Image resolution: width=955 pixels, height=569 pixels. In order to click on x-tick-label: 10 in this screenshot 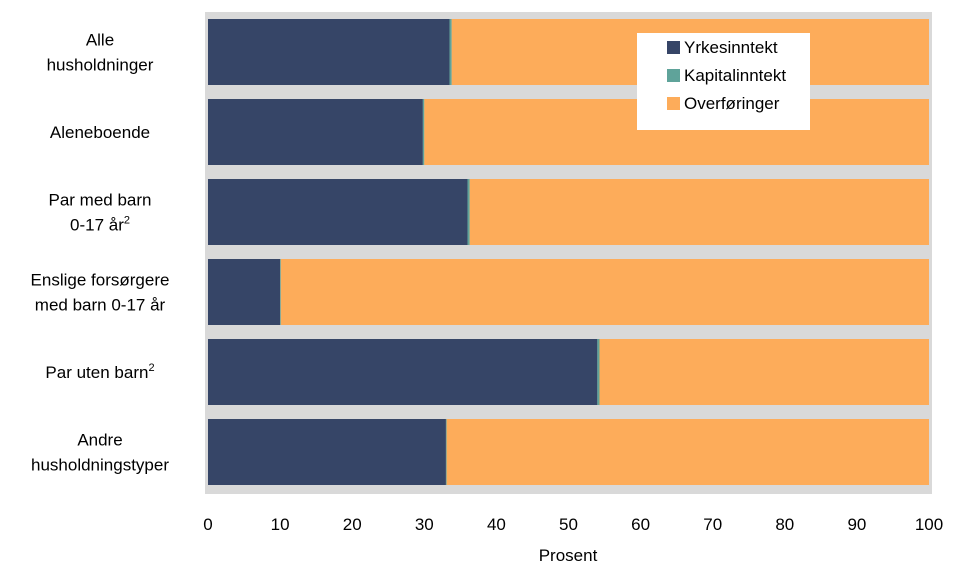, I will do `click(280, 524)`.